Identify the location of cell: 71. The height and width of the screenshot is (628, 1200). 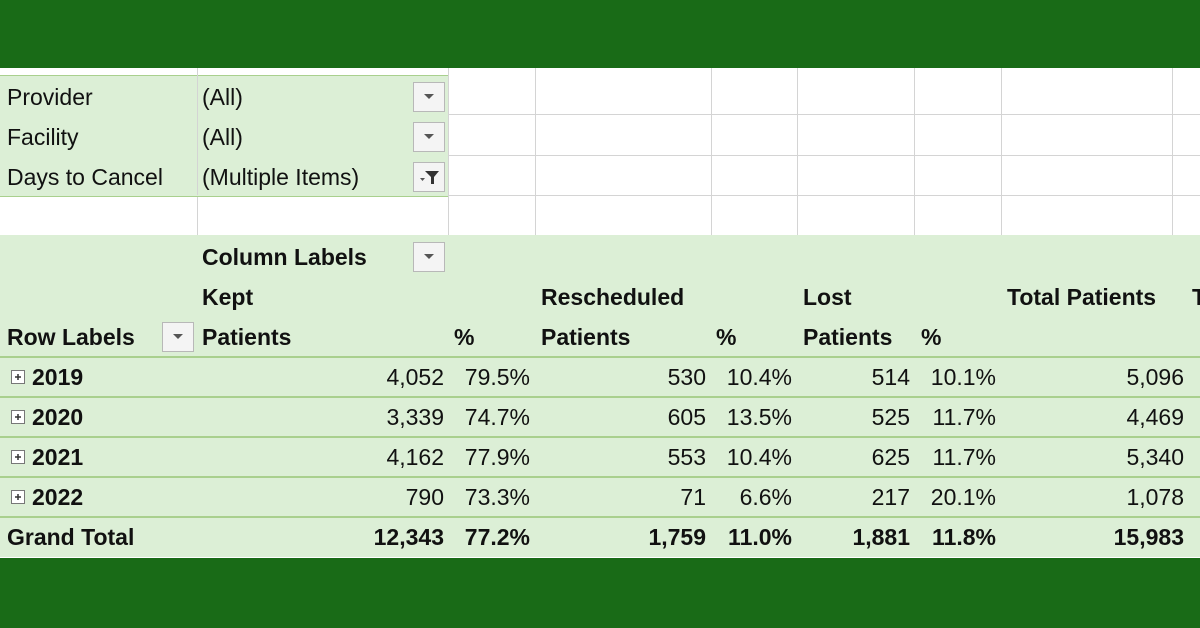
(693, 497).